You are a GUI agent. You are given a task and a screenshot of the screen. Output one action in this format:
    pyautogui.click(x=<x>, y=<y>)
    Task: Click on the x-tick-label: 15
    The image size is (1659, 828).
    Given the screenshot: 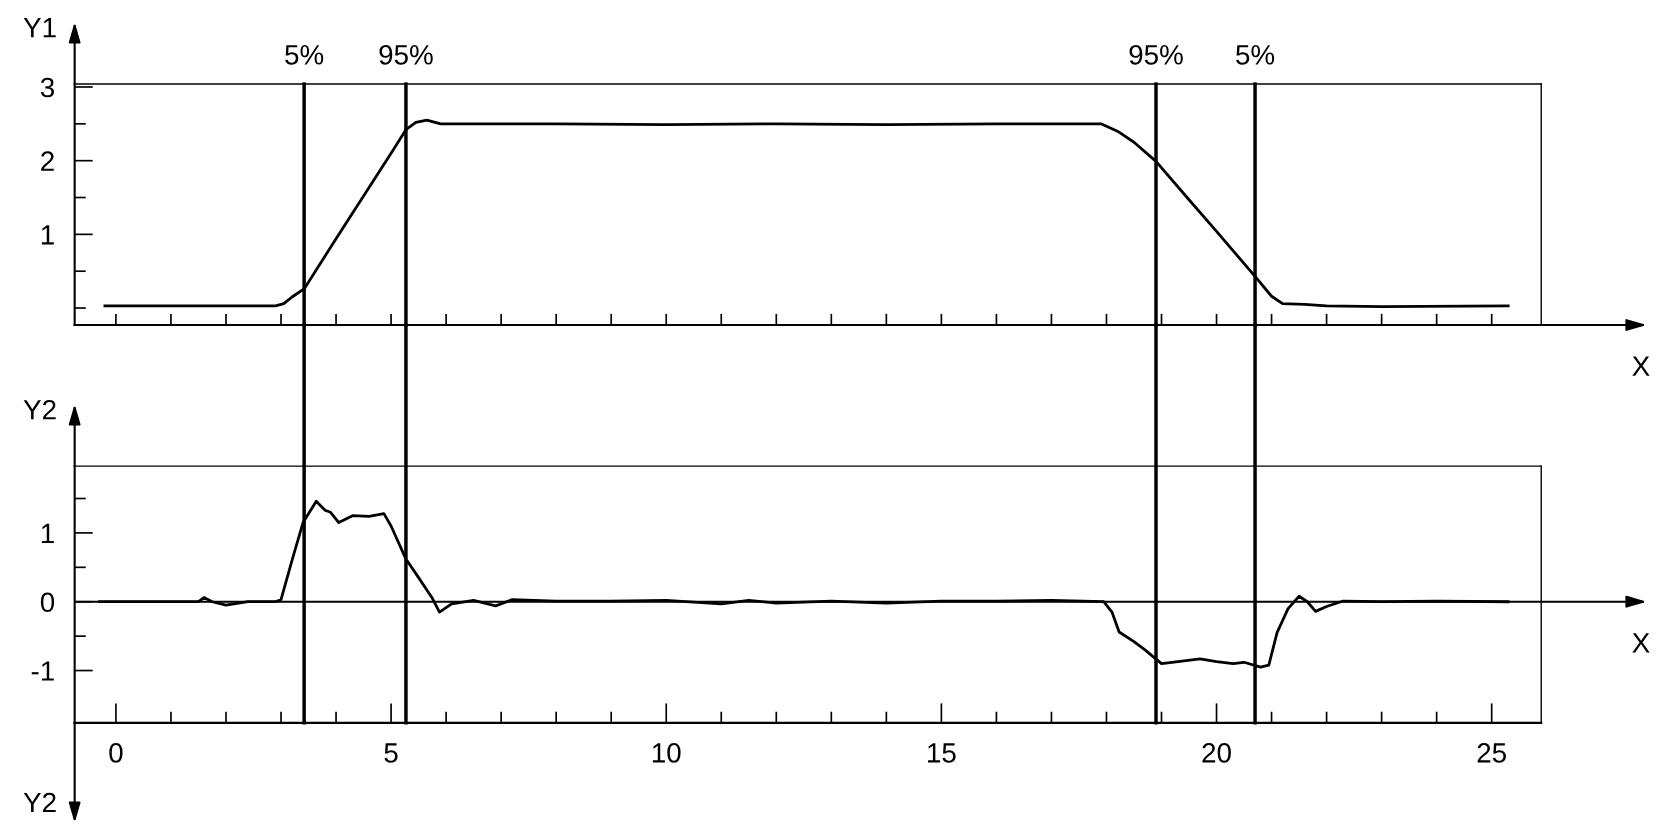 What is the action you would take?
    pyautogui.click(x=942, y=753)
    